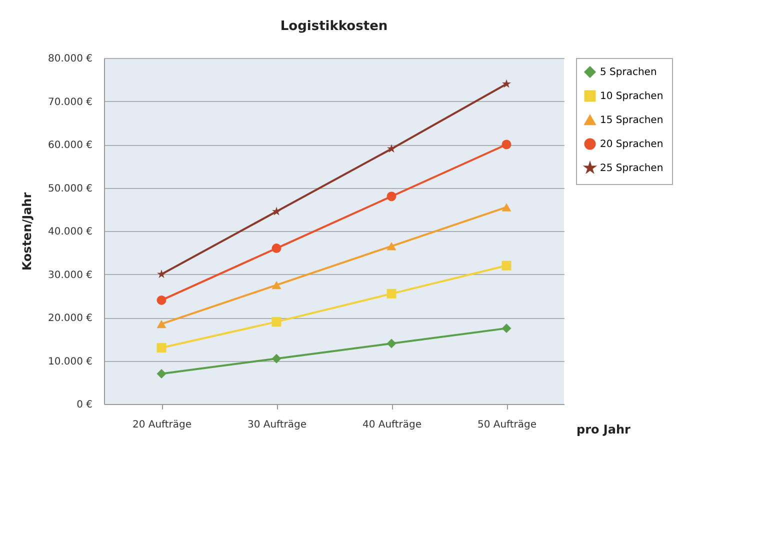 The width and height of the screenshot is (774, 537). What do you see at coordinates (334, 26) in the screenshot?
I see `chart-title: Logistikkosten` at bounding box center [334, 26].